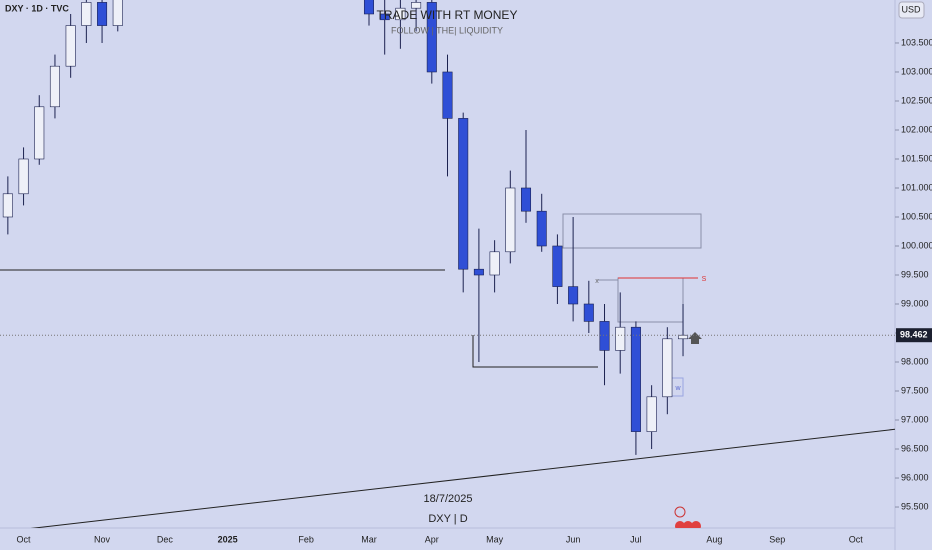  Describe the element at coordinates (704, 279) in the screenshot. I see `annotation: S` at that location.